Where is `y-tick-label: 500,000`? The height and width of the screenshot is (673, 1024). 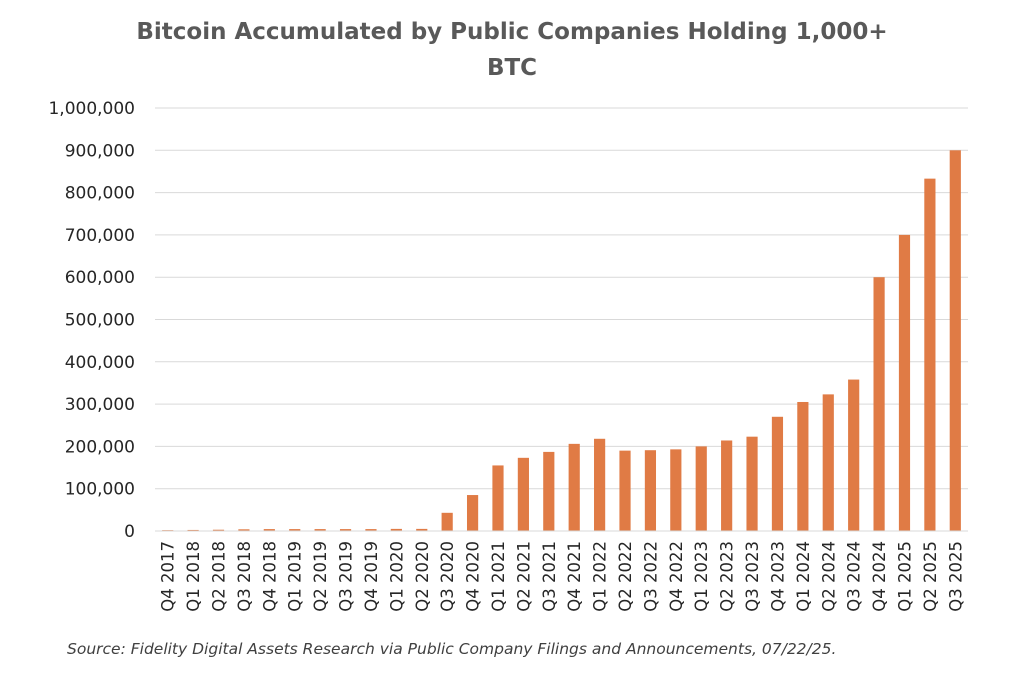 y-tick-label: 500,000 is located at coordinates (100, 321).